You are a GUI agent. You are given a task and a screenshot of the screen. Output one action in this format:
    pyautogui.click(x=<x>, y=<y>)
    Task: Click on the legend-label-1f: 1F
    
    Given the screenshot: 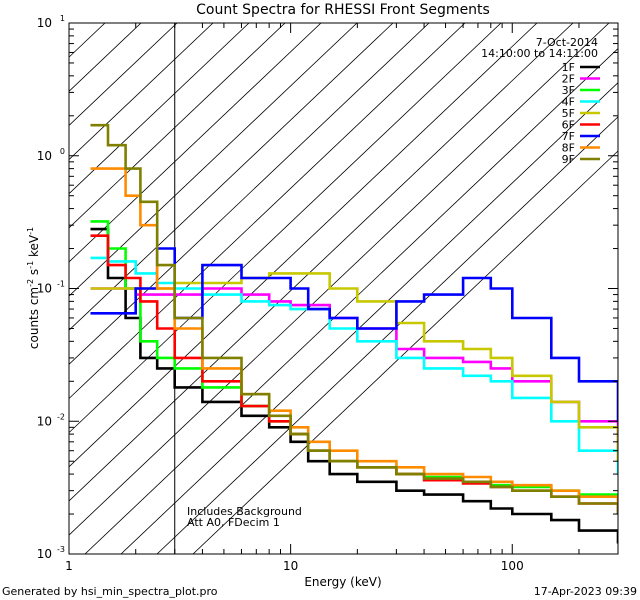 What is the action you would take?
    pyautogui.click(x=568, y=67)
    